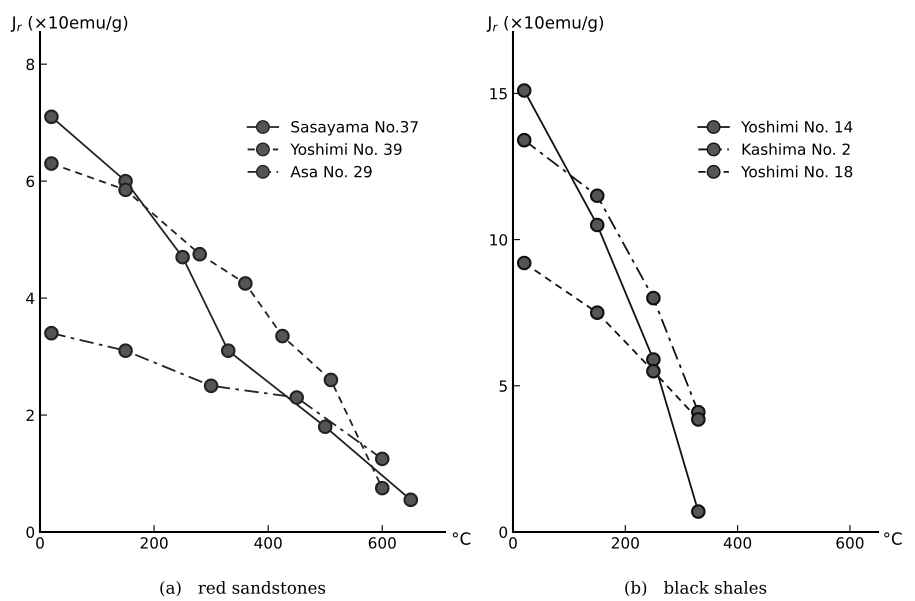 The image size is (915, 601). Describe the element at coordinates (30, 64) in the screenshot. I see `y-tick-label: 8` at that location.